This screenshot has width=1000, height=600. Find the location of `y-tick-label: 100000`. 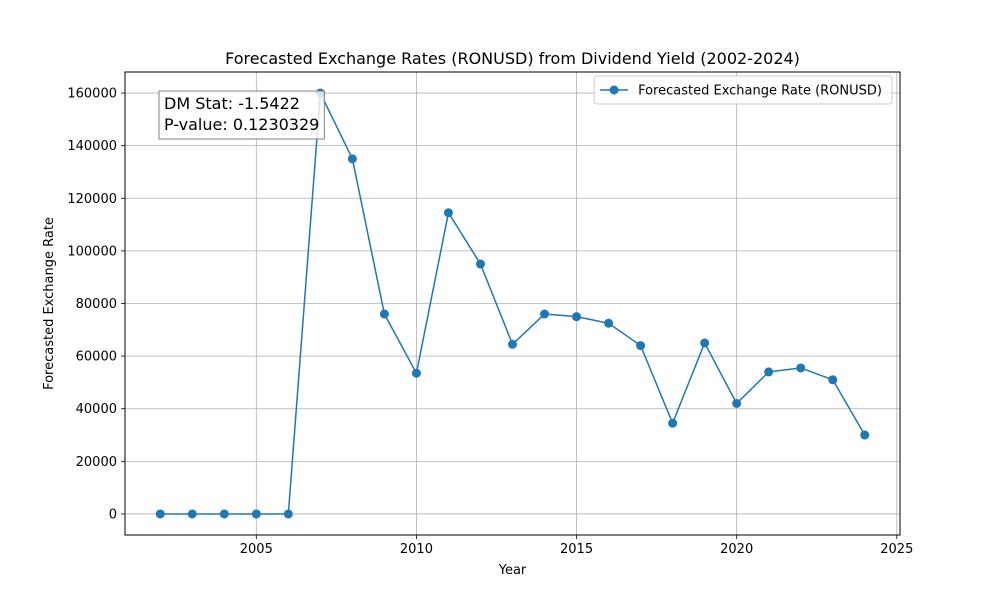

y-tick-label: 100000 is located at coordinates (92, 251).